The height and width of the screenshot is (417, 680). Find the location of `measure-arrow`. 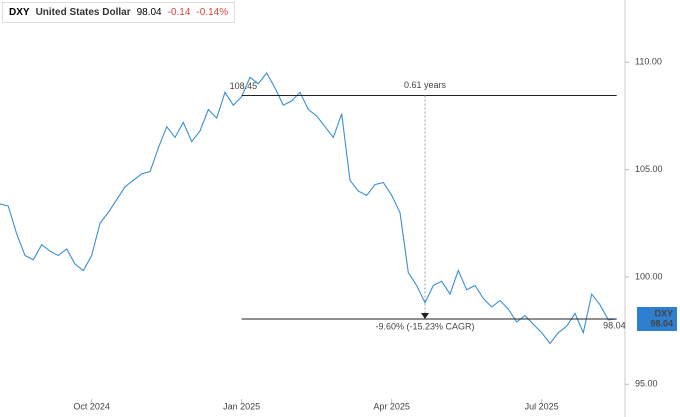

measure-arrow is located at coordinates (425, 316).